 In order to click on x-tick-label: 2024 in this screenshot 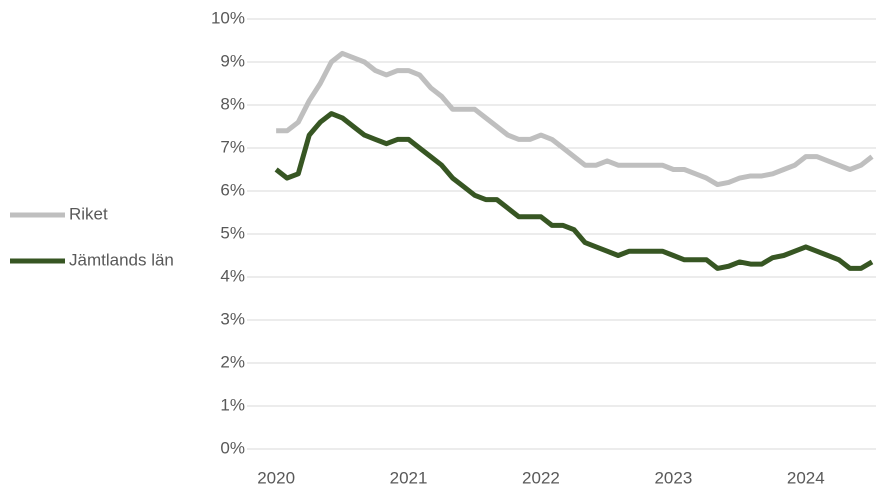, I will do `click(806, 477)`.